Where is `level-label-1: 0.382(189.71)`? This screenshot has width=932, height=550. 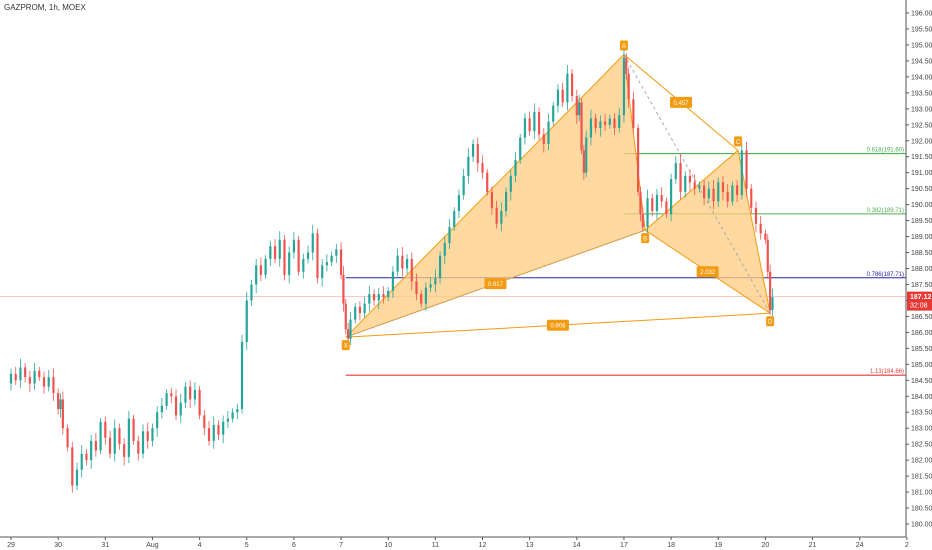 level-label-1: 0.382(189.71) is located at coordinates (885, 211).